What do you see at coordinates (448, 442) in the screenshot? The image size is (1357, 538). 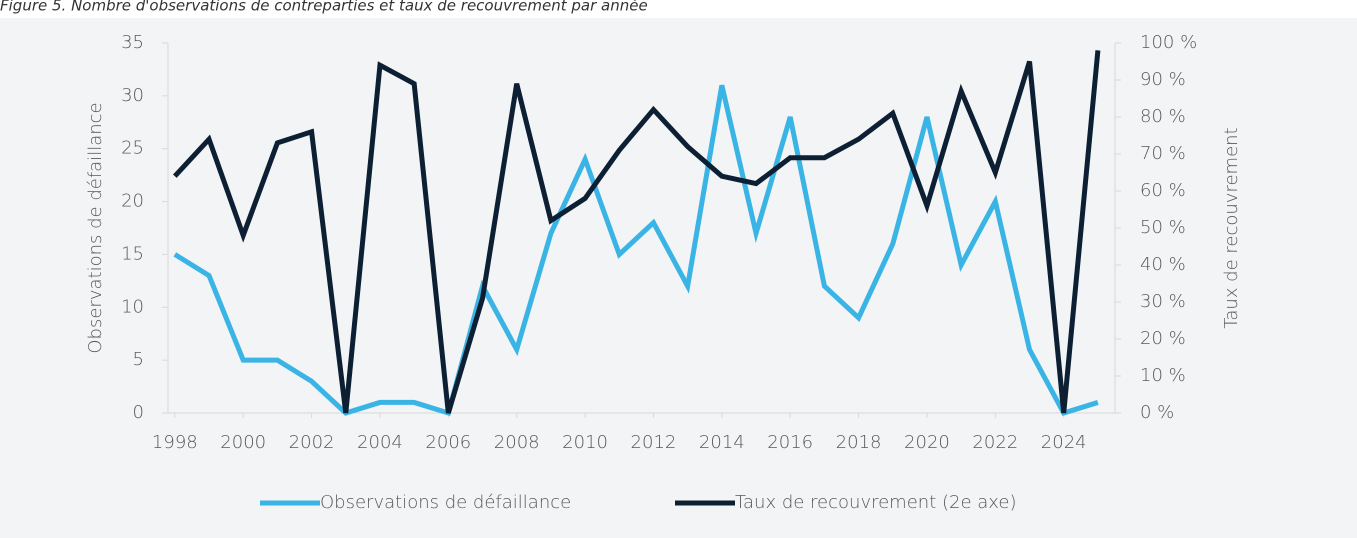 I see `x-tick-label: 2006` at bounding box center [448, 442].